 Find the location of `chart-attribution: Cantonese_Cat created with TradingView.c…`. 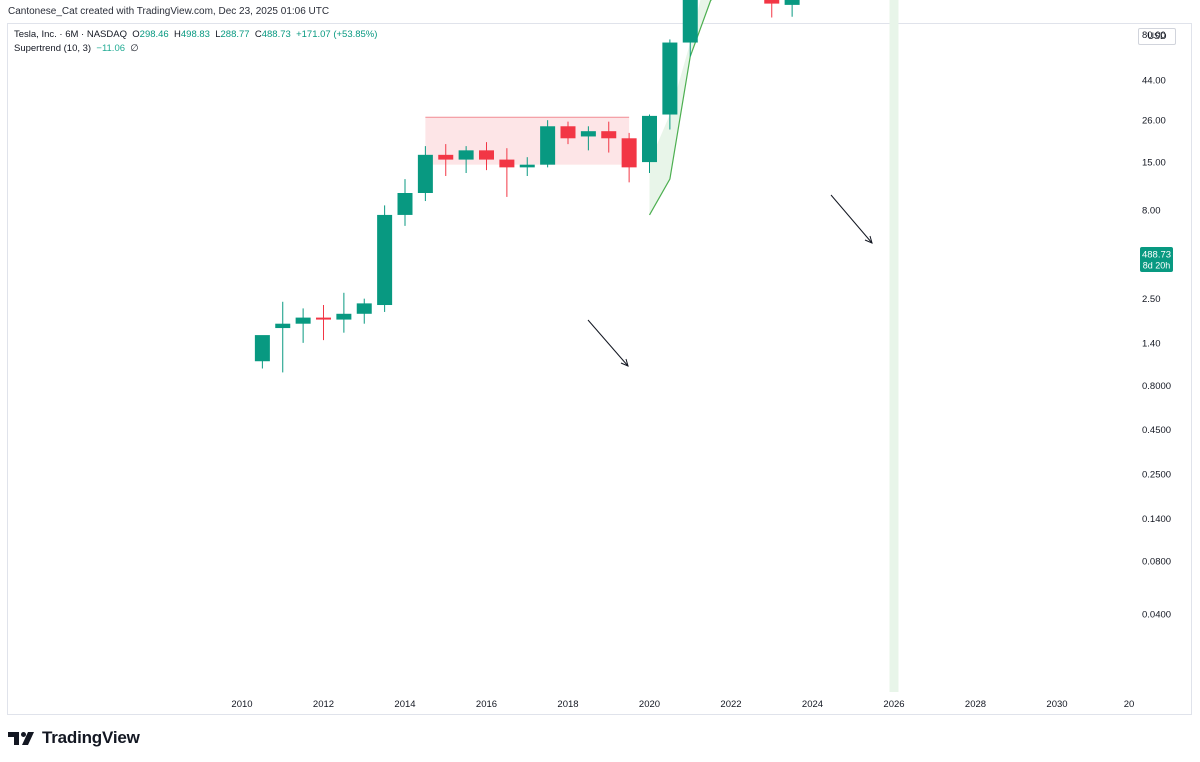

chart-attribution: Cantonese_Cat created with TradingView.c… is located at coordinates (169, 11).